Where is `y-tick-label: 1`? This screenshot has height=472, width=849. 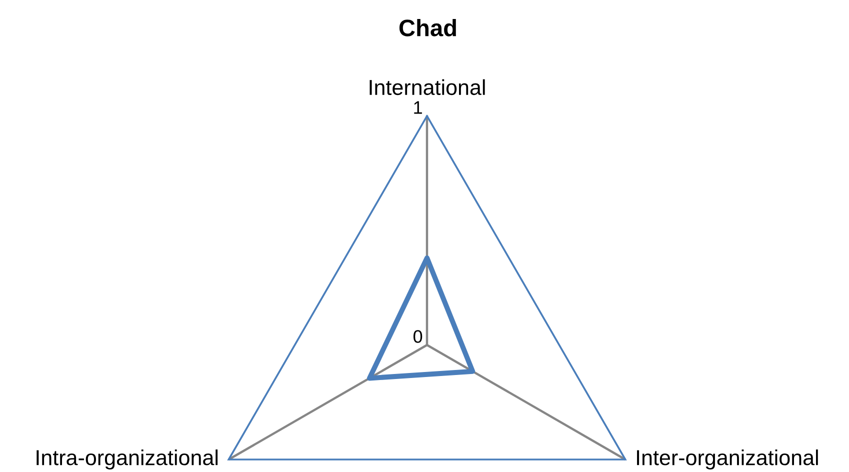 y-tick-label: 1 is located at coordinates (418, 107).